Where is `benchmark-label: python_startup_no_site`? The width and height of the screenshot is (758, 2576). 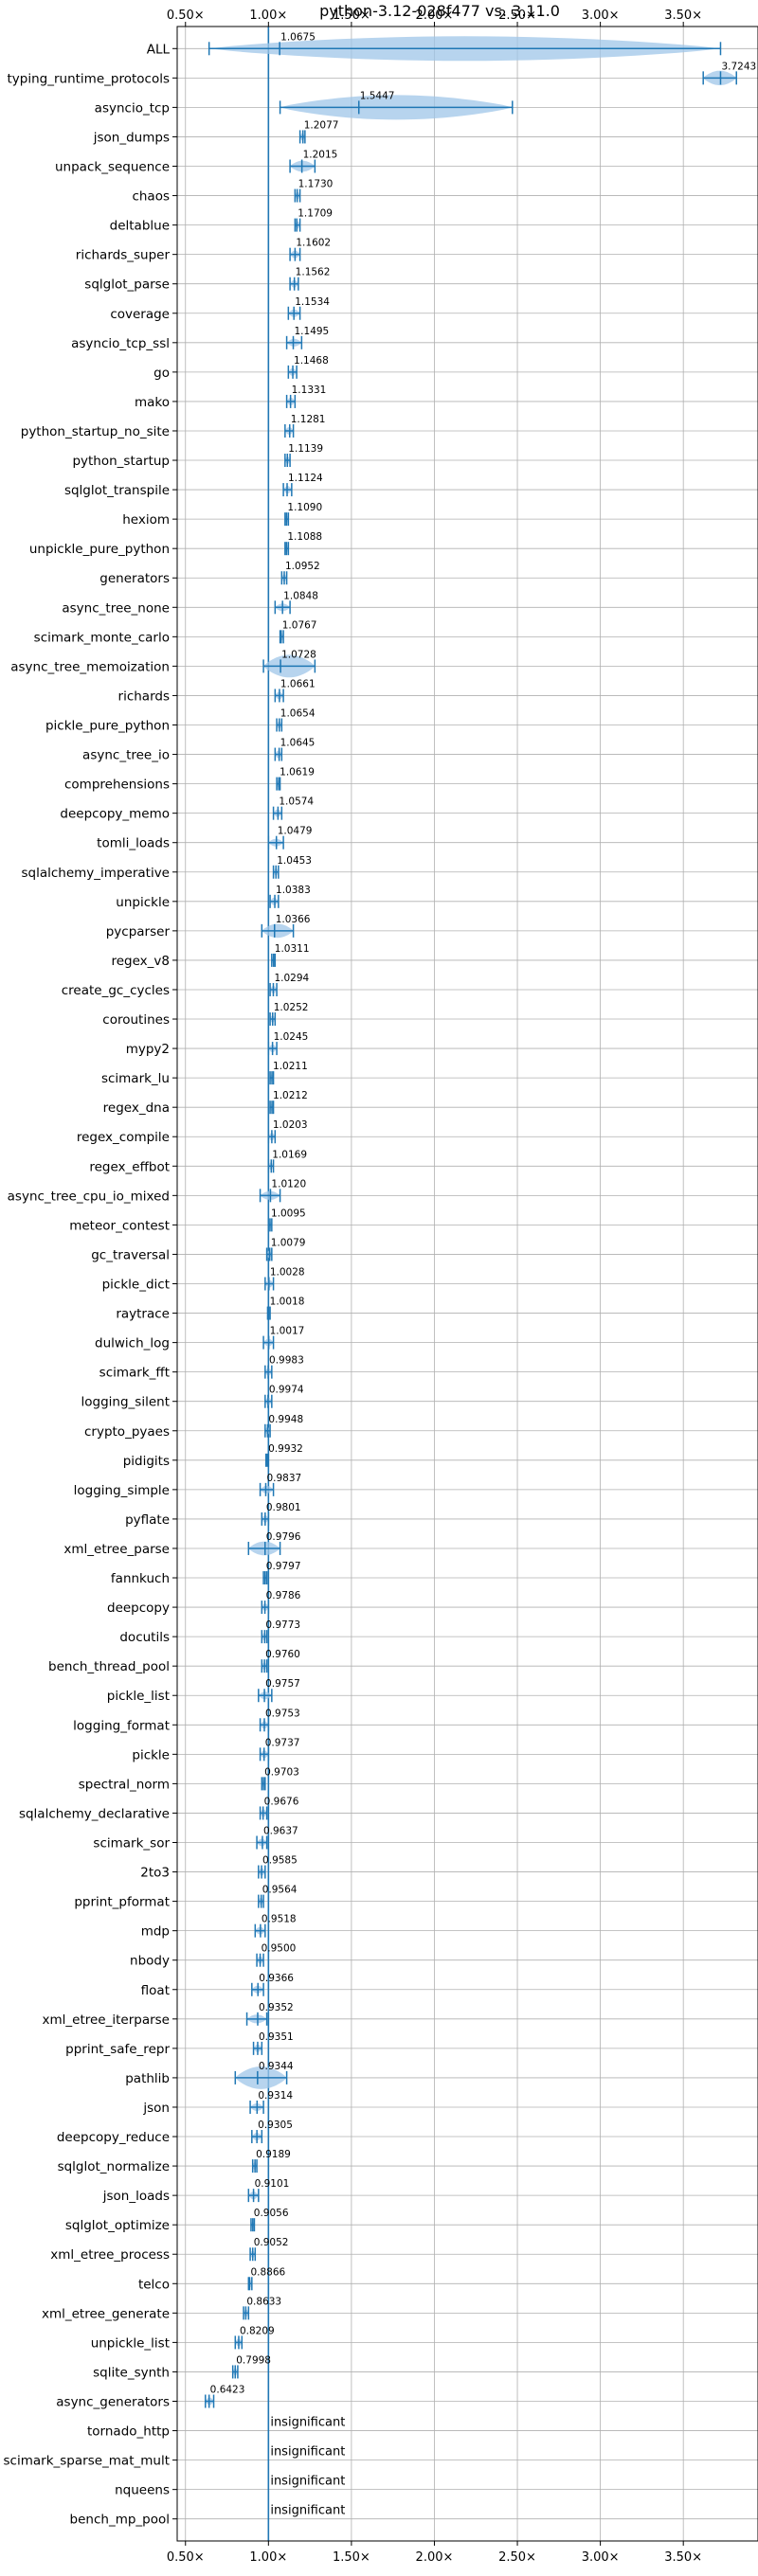
benchmark-label: python_startup_no_site is located at coordinates (95, 431).